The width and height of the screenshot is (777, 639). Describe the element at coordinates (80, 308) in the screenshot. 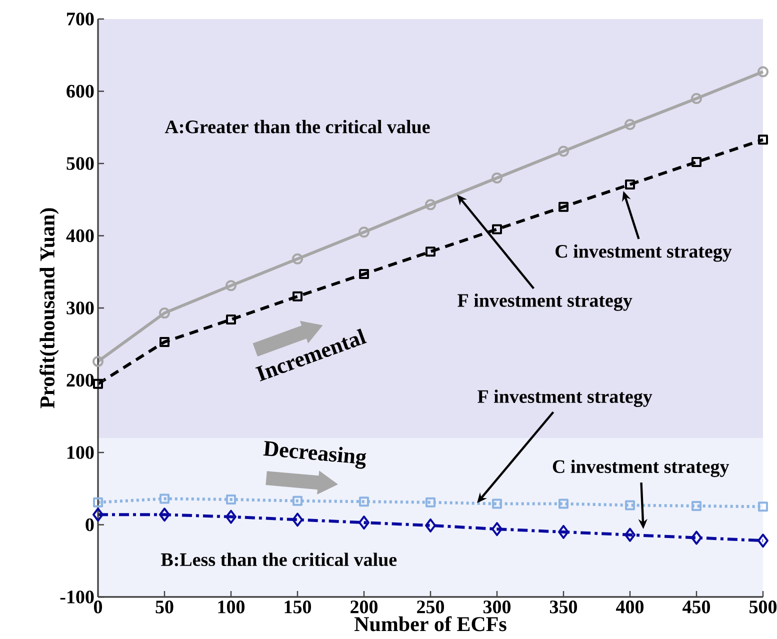

I see `y-tick-label: 300` at that location.